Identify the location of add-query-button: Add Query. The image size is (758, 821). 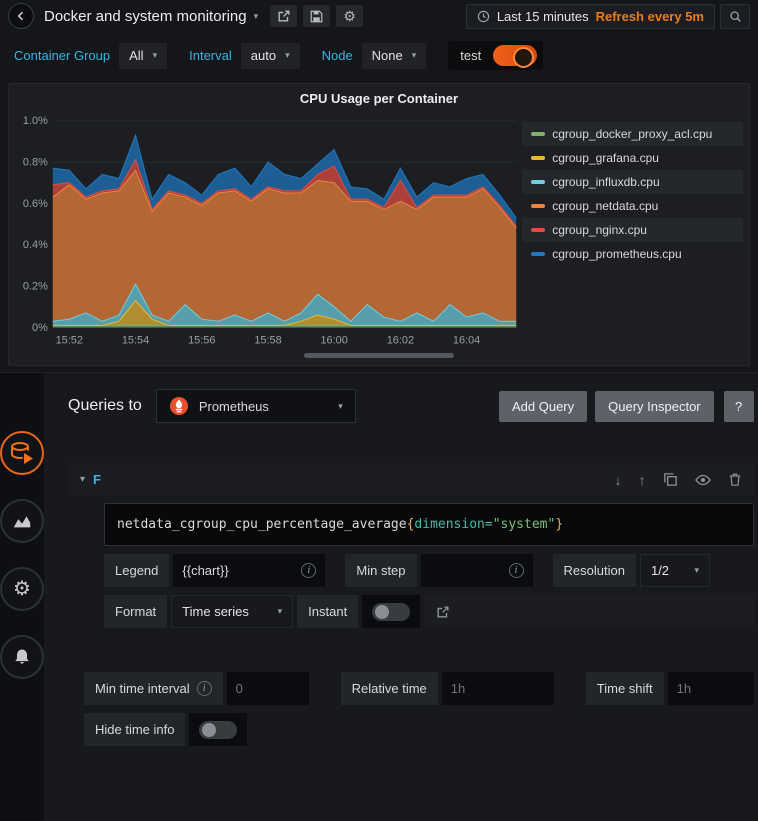
(543, 406).